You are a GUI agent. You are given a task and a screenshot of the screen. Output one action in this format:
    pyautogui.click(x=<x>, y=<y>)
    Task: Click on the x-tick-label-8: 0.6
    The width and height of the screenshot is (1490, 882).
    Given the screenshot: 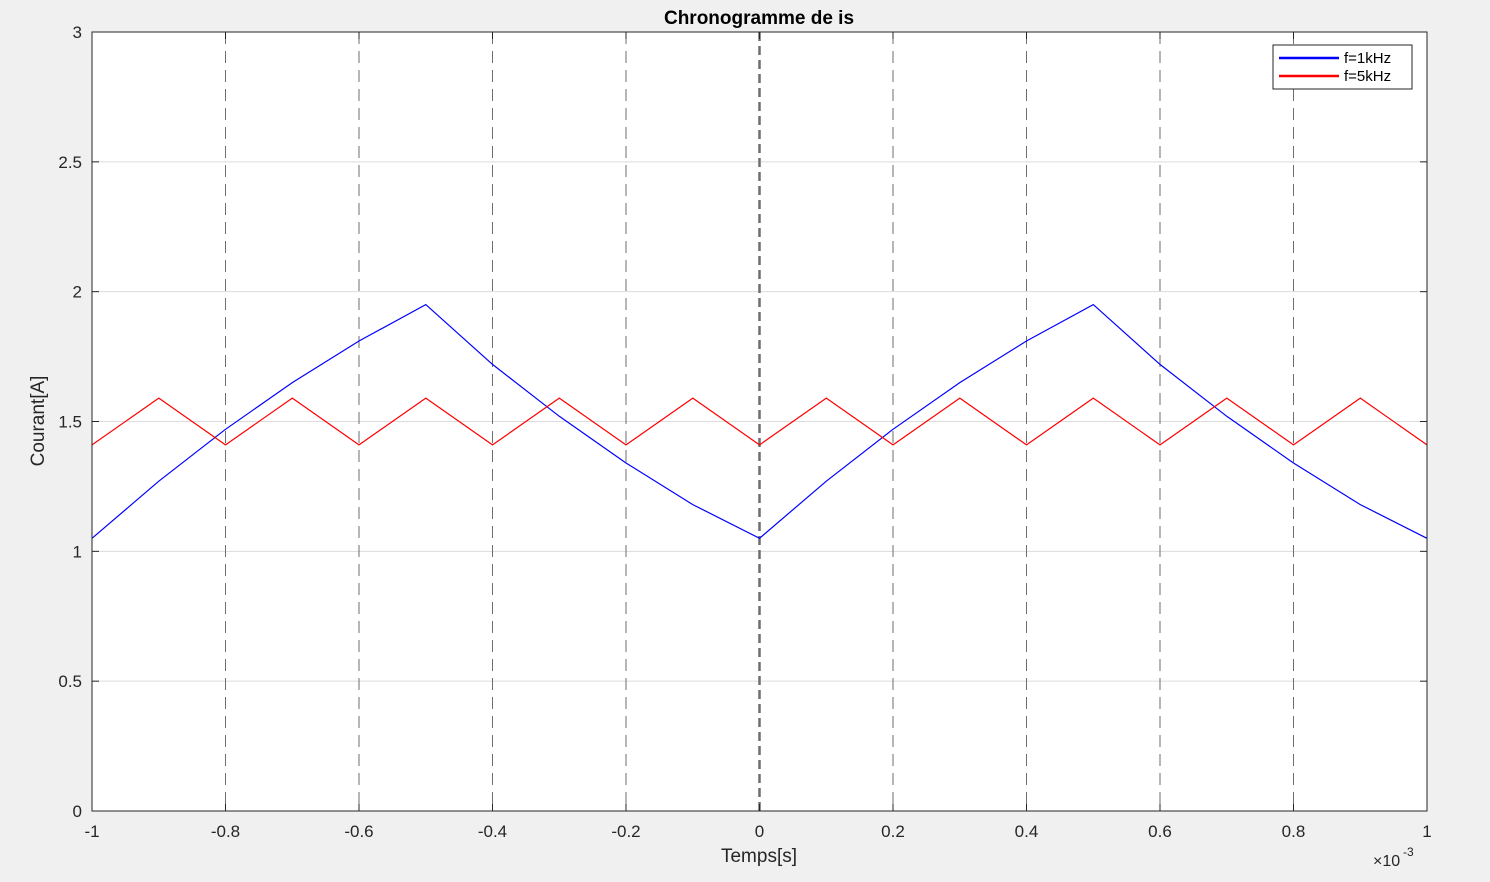 What is the action you would take?
    pyautogui.click(x=1160, y=831)
    